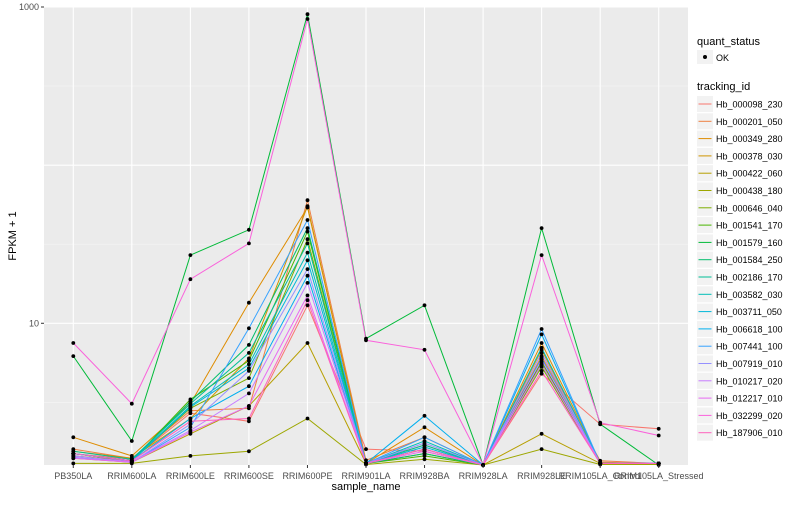 Image resolution: width=800 pixels, height=505 pixels. What do you see at coordinates (659, 476) in the screenshot?
I see `x-tick-label: RRIM105LA_Stressed` at bounding box center [659, 476].